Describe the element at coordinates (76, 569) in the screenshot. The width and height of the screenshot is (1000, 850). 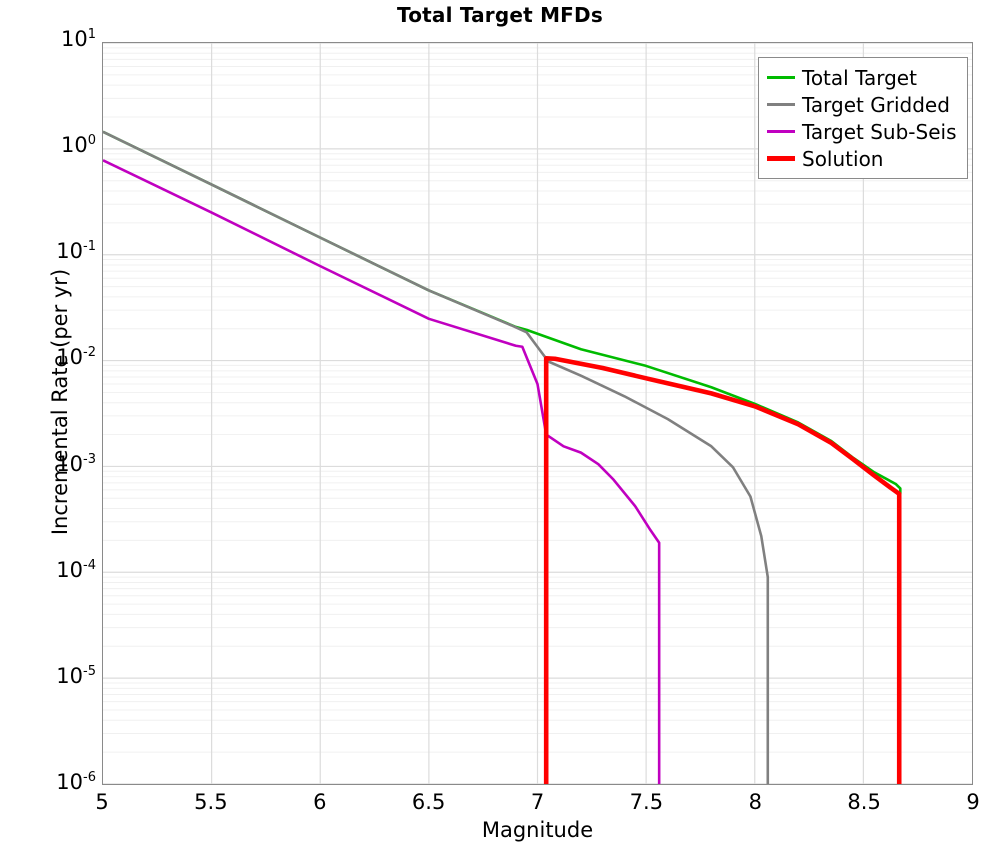
I see `y-tick-label: 10⁻⁴` at that location.